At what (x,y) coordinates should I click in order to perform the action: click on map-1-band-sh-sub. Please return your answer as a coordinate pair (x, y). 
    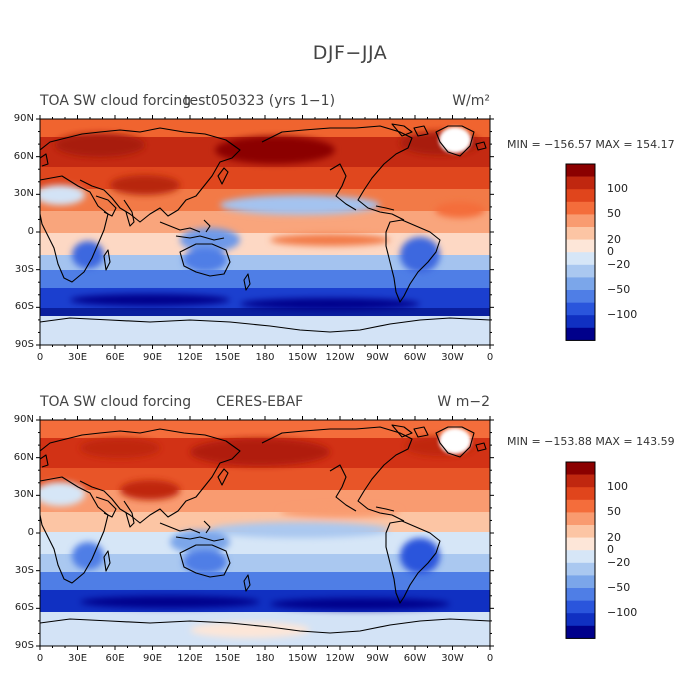
    Looking at the image, I should click on (265, 262).